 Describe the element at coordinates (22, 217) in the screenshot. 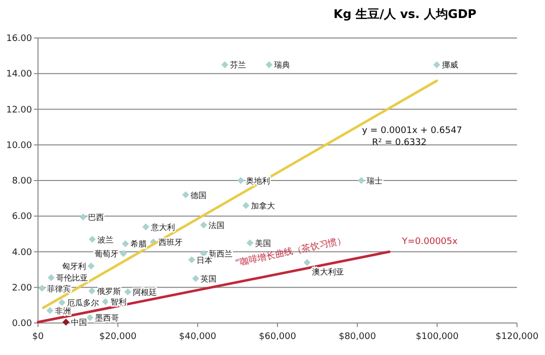

I see `y-tick-label: 6.00` at that location.